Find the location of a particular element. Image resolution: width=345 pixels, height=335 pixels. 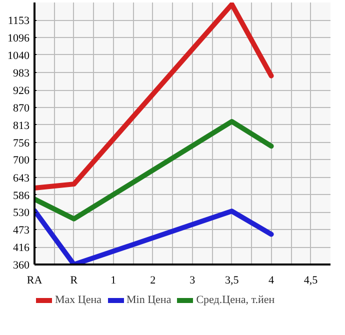

y-tick-label: 586 is located at coordinates (21, 196).